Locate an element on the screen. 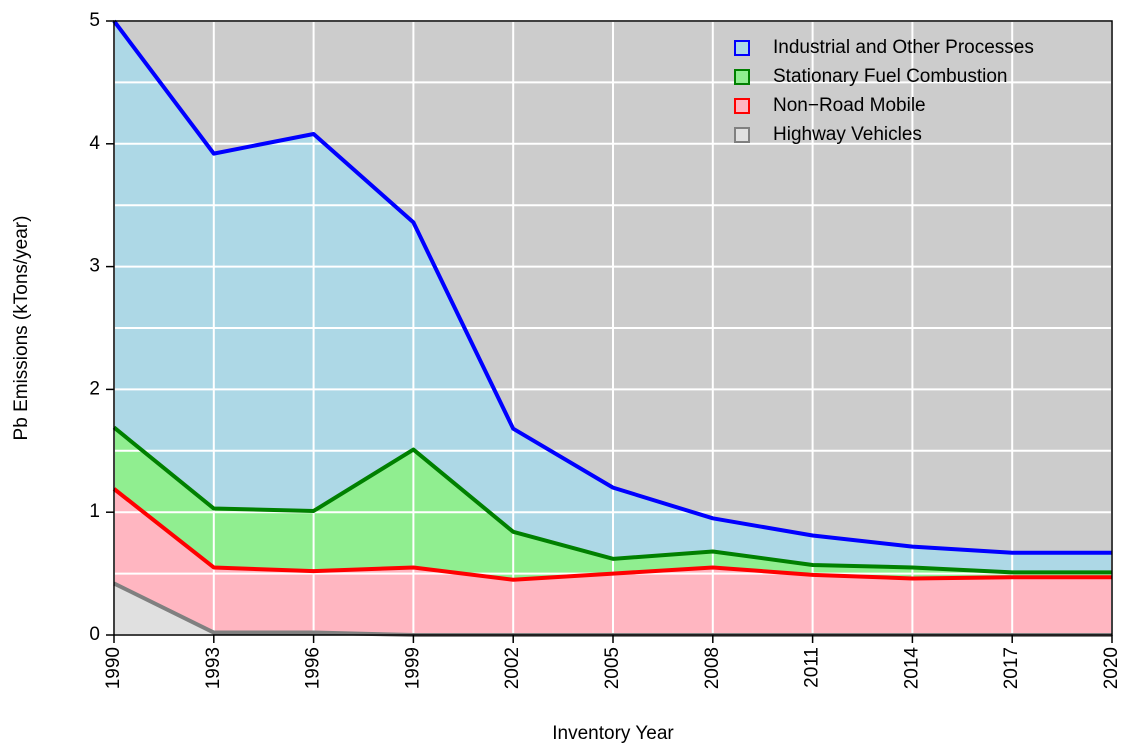 The image size is (1123, 751). x-tick-label: 2005 is located at coordinates (612, 668).